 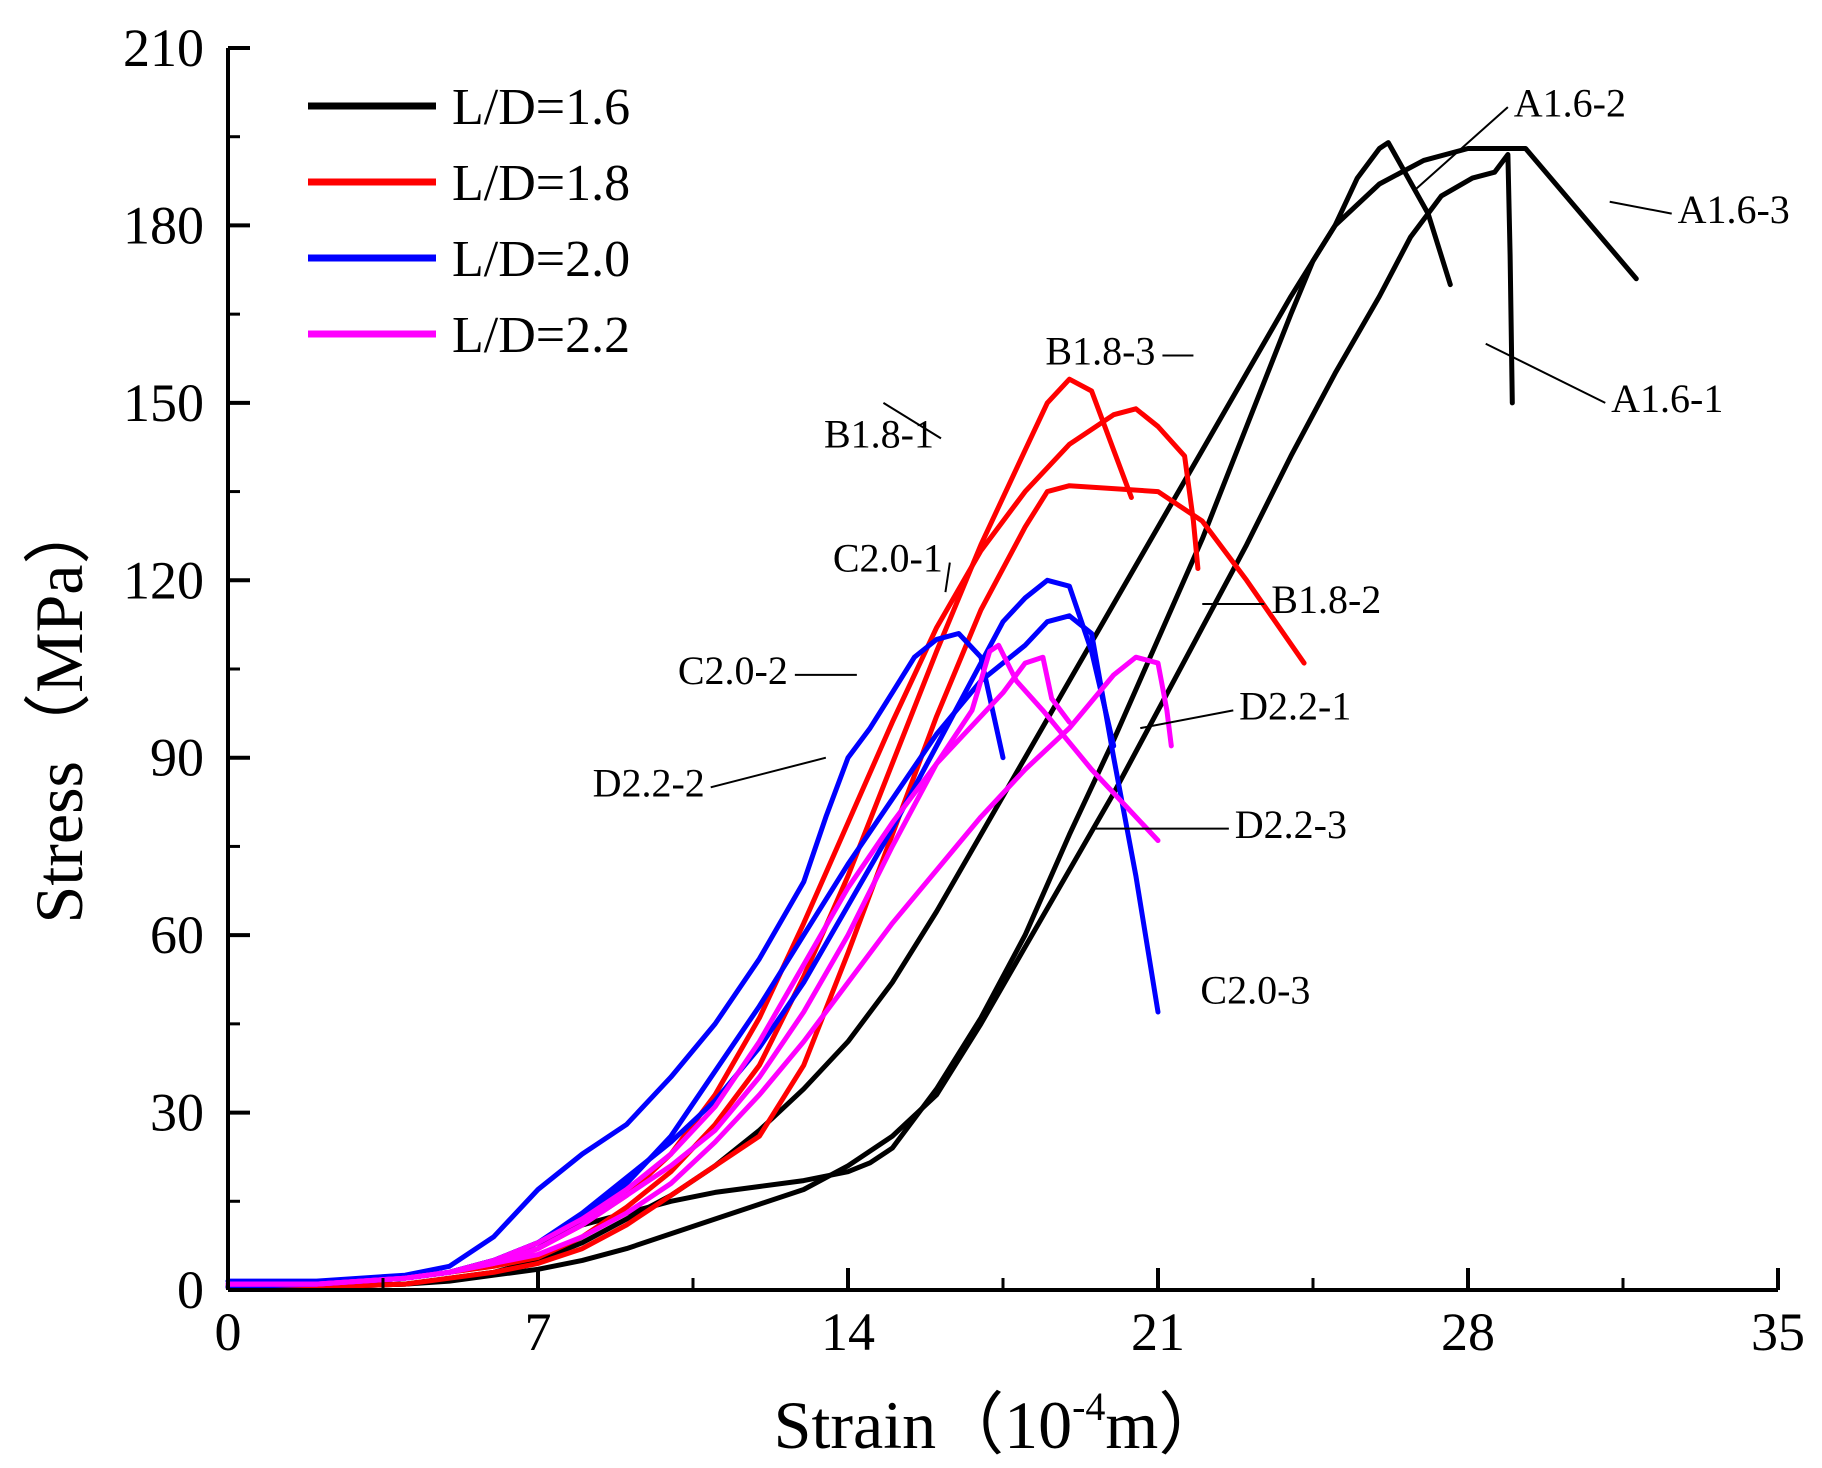 I want to click on legend-label-2: L/D=1.8, so click(x=541, y=183).